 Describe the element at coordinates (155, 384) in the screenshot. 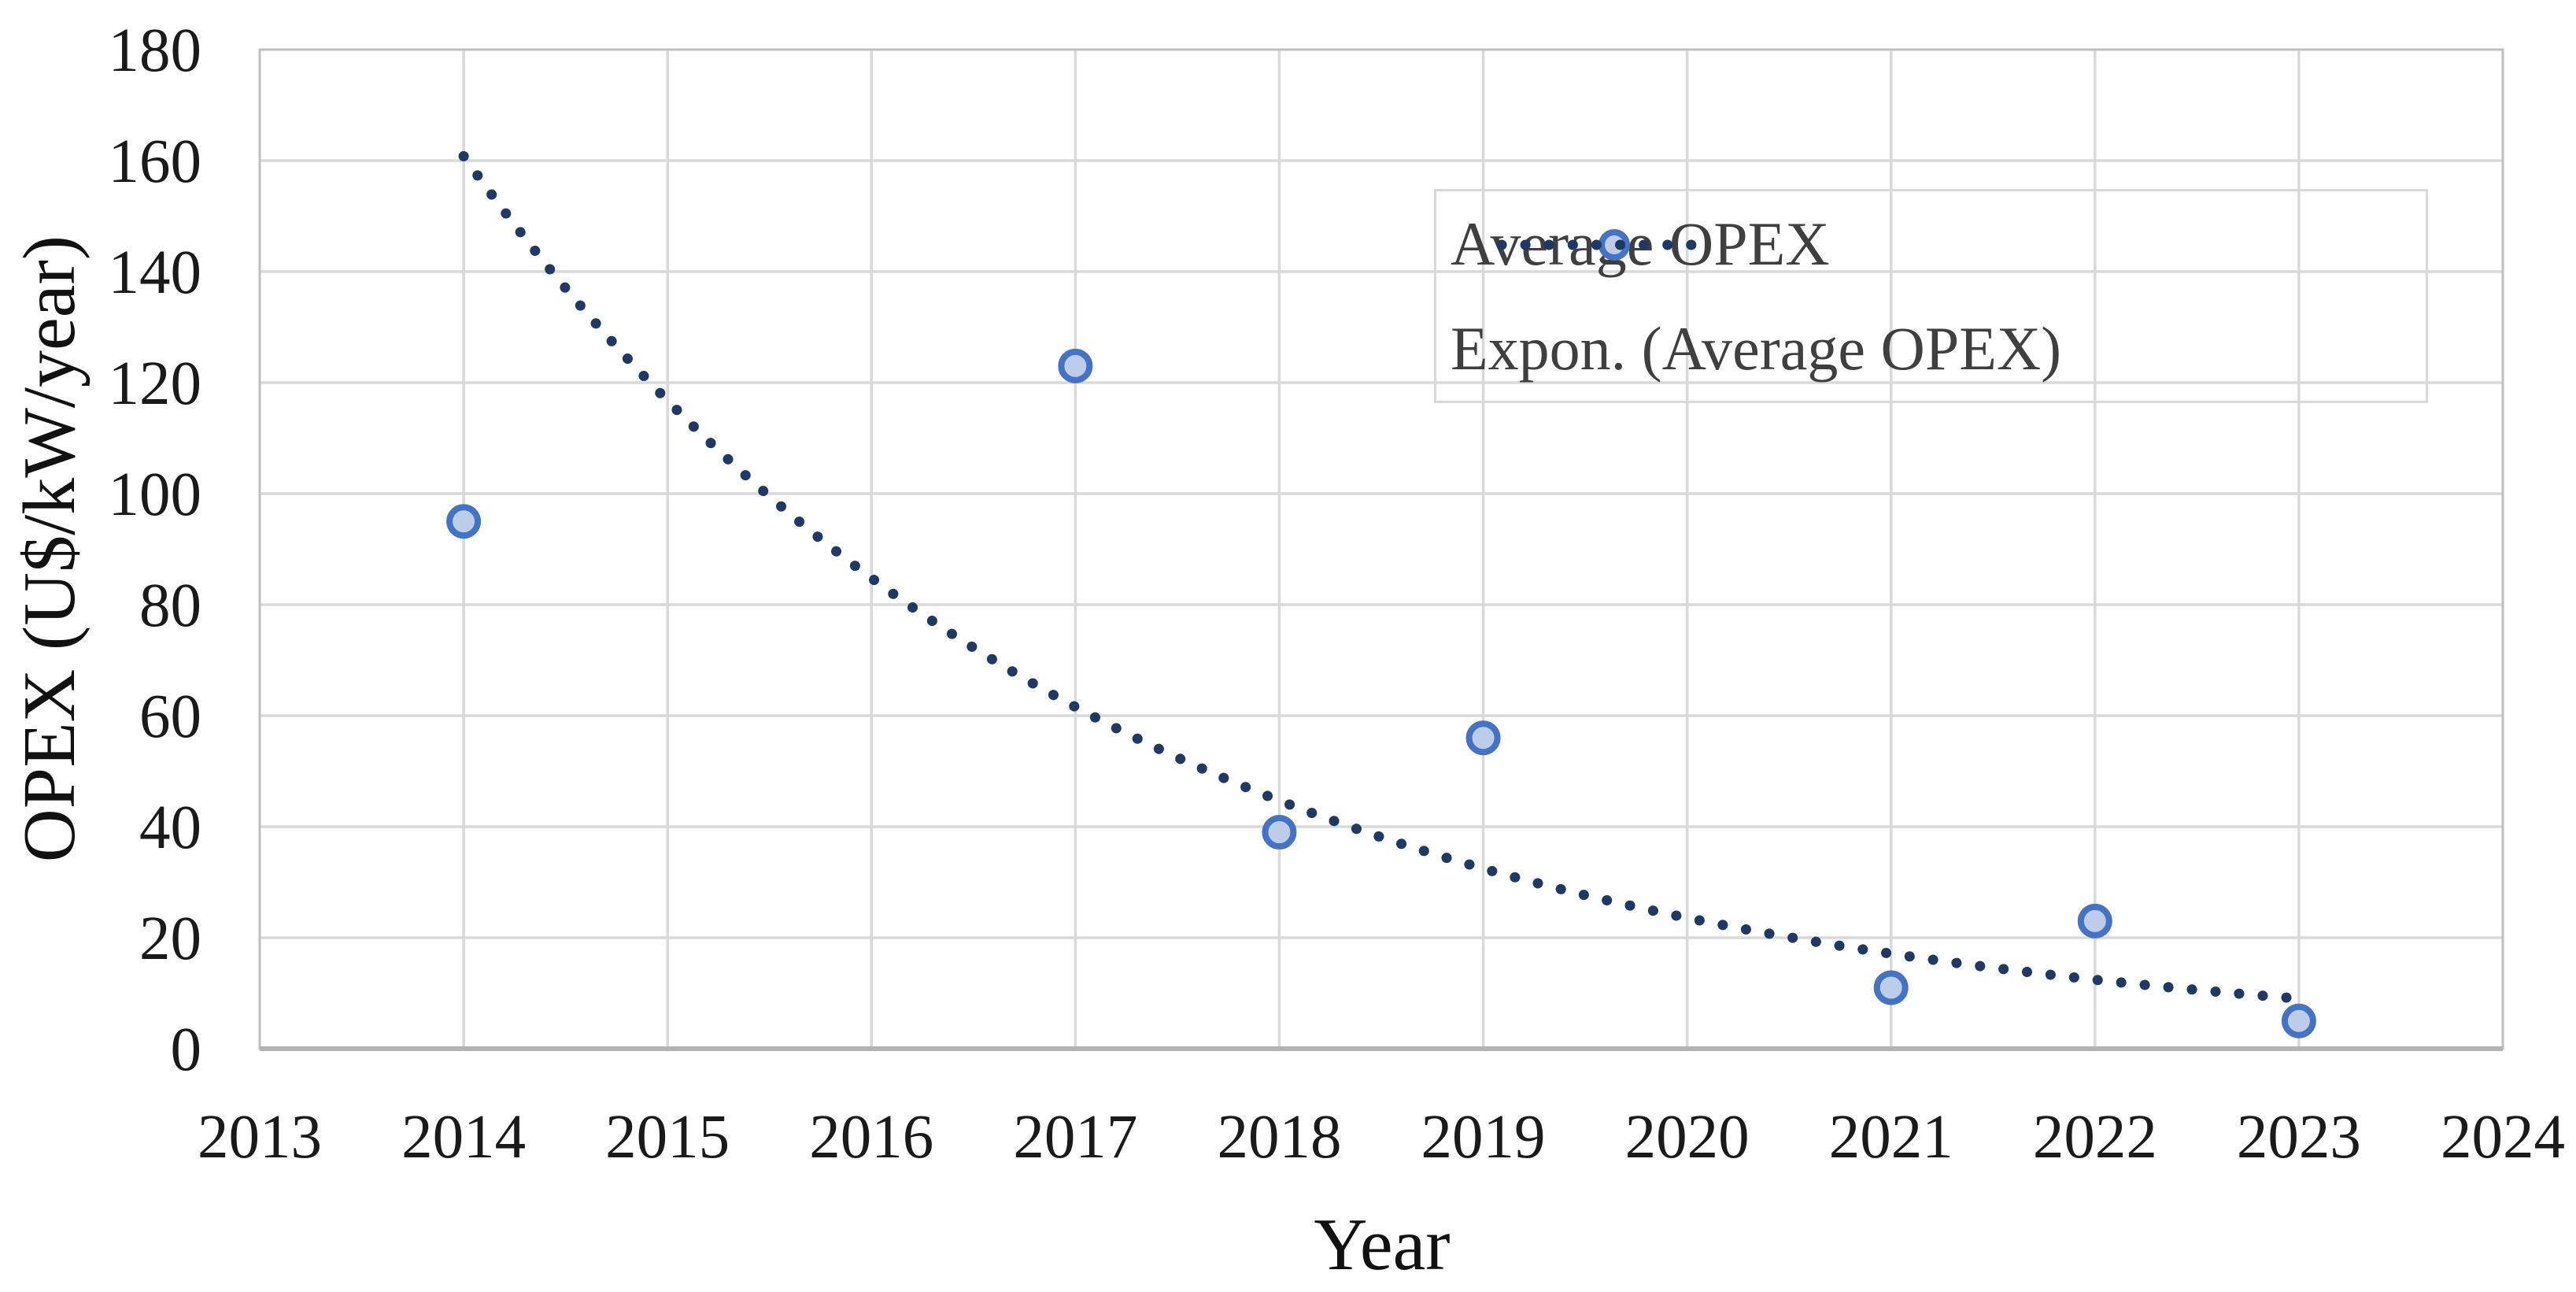

I see `y-tick-label: 120` at that location.